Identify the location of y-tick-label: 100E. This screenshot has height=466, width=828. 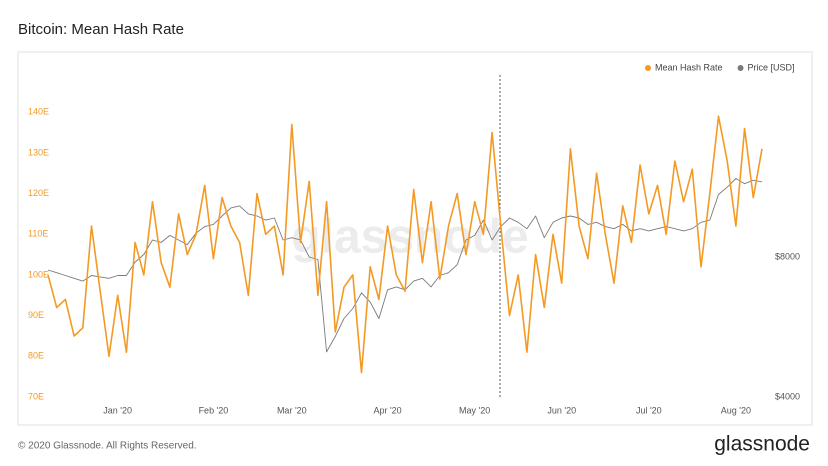
(38, 274).